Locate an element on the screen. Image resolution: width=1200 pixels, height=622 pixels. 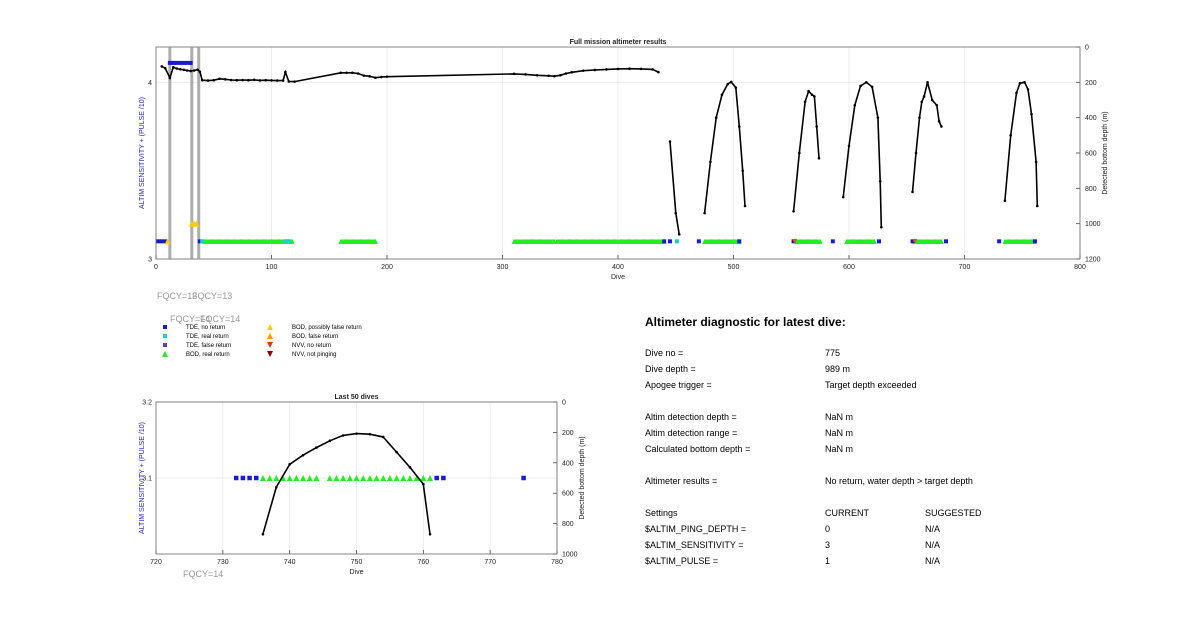
tde-no-return-marker is located at coordinates (443, 478).